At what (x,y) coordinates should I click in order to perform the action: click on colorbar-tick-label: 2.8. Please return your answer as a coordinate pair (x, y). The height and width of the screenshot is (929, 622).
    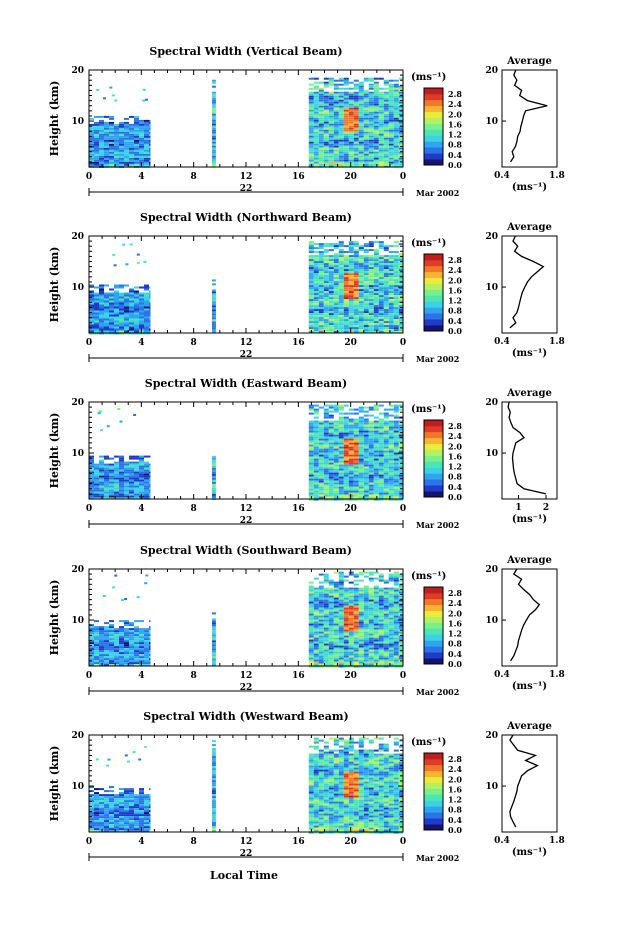
    Looking at the image, I should click on (455, 260).